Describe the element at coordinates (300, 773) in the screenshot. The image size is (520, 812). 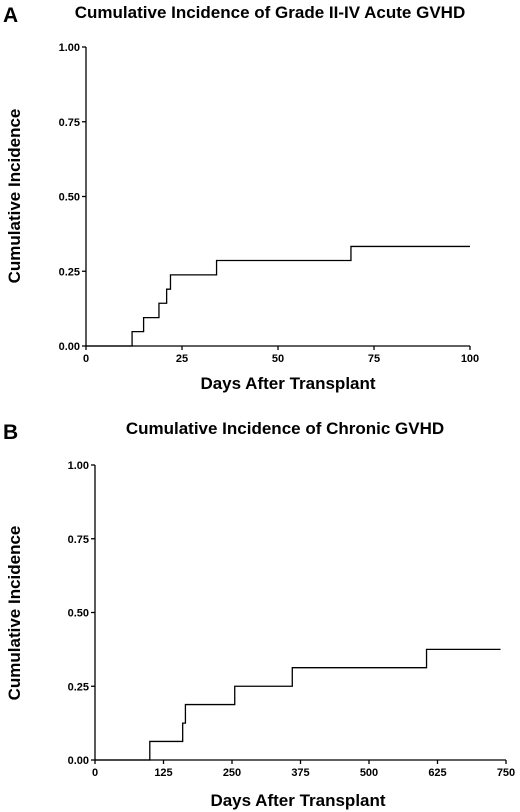
I see `x-tick-label: 375` at that location.